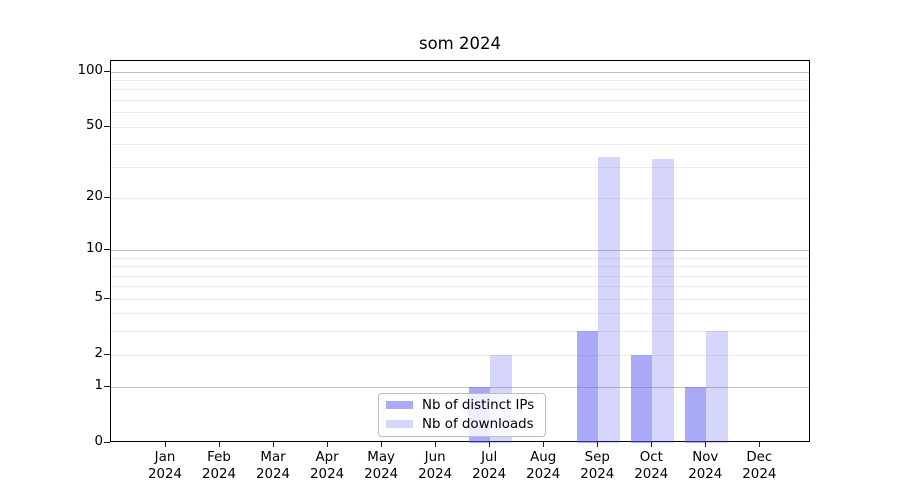 The height and width of the screenshot is (500, 900). What do you see at coordinates (489, 457) in the screenshot?
I see `x-tick-label-month: Jul` at bounding box center [489, 457].